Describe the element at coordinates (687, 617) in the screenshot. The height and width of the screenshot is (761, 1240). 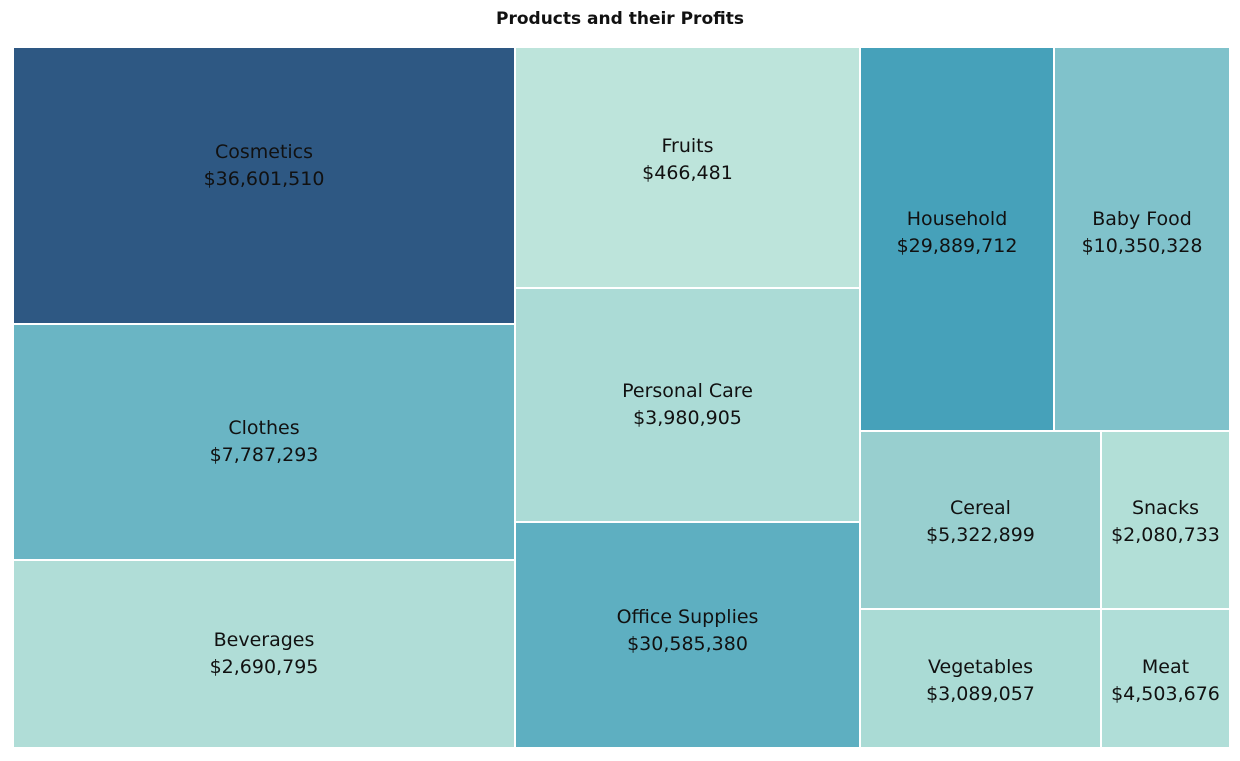
I see `tile-category-name: Office Supplies` at that location.